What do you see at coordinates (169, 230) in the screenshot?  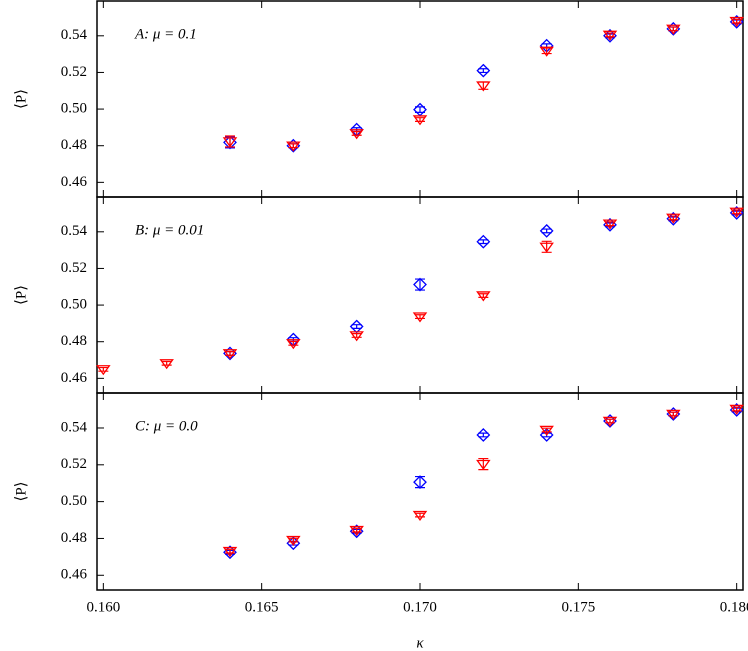 I see `annotation: B: μ = 0.01` at bounding box center [169, 230].